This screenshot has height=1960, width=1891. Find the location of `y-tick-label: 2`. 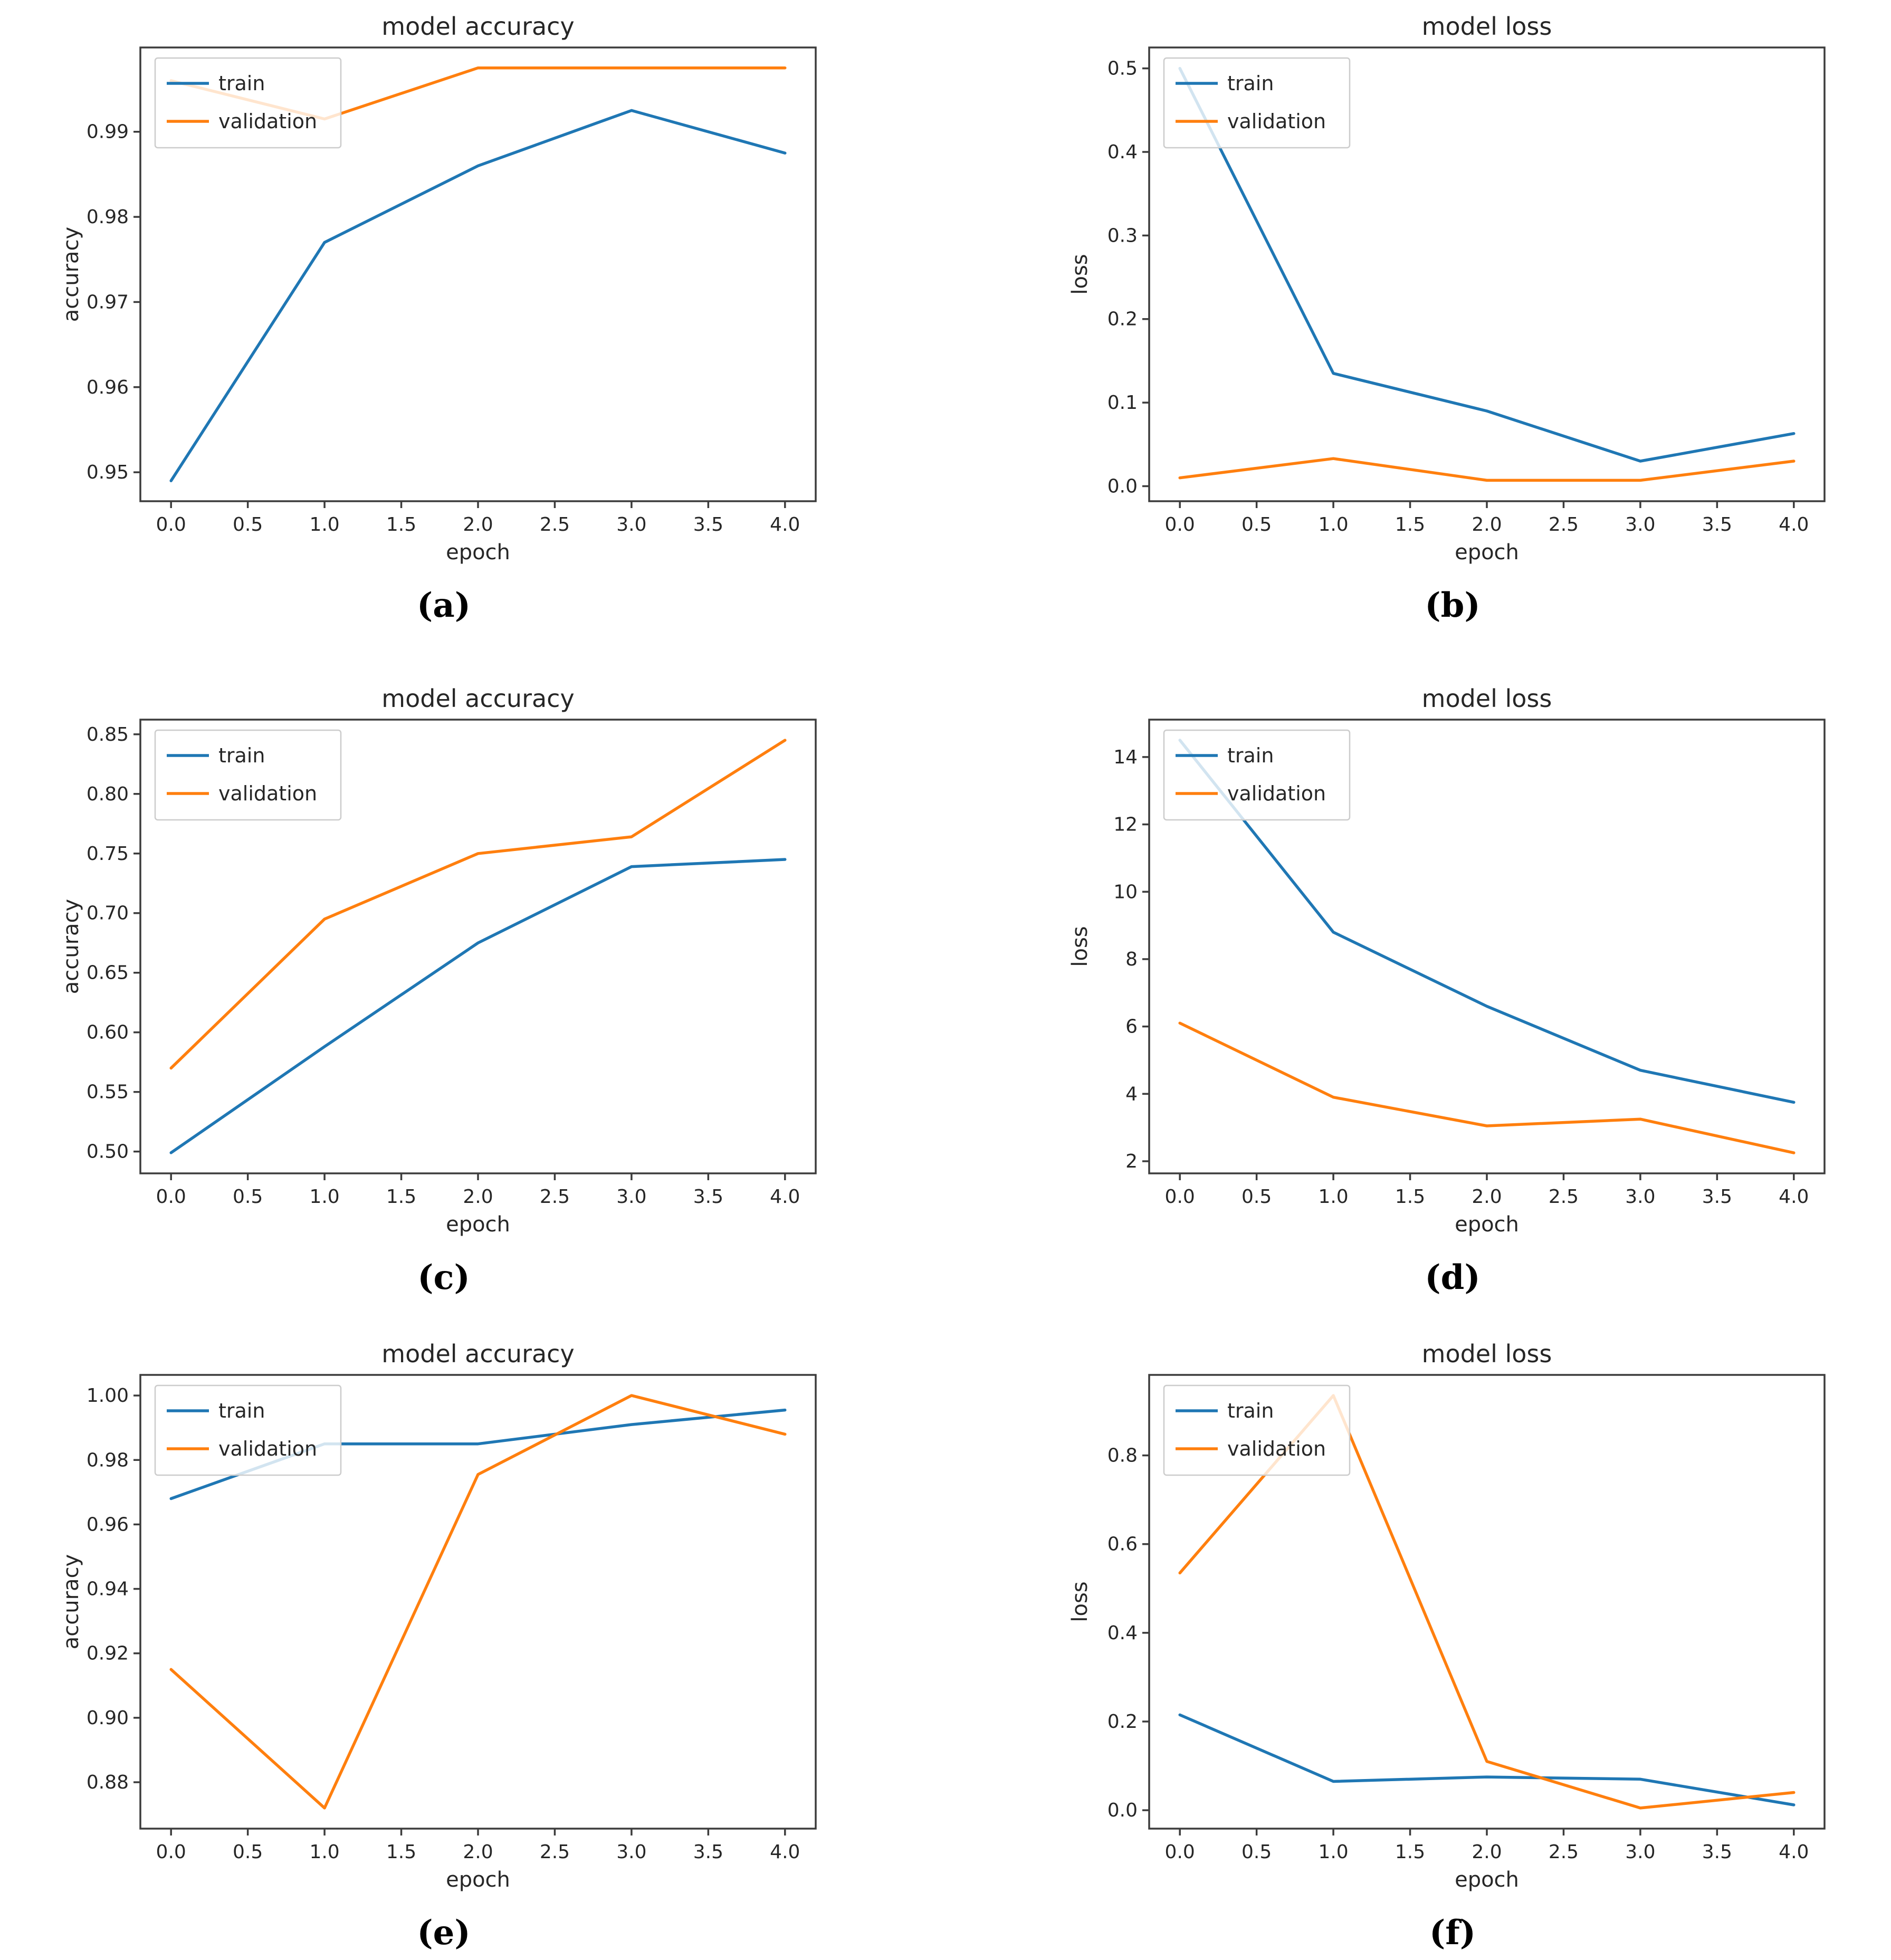

y-tick-label: 2 is located at coordinates (1132, 1161).